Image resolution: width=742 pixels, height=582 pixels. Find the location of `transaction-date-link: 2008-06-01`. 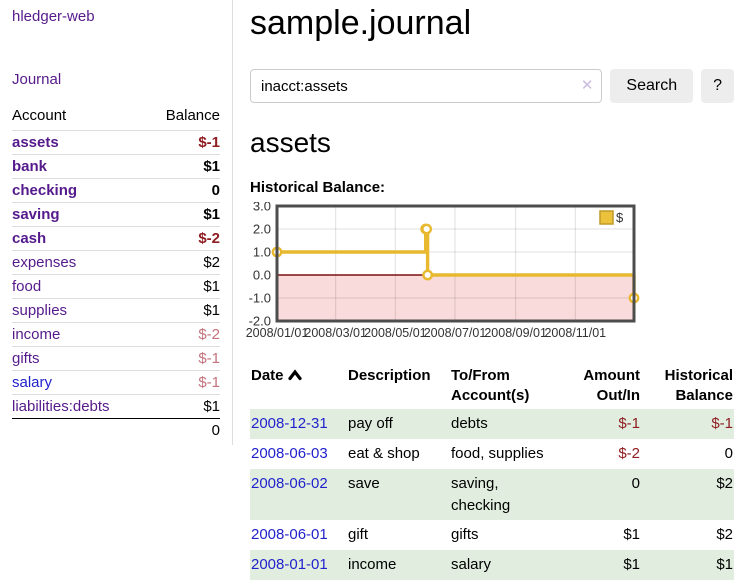

transaction-date-link: 2008-06-01 is located at coordinates (289, 535).